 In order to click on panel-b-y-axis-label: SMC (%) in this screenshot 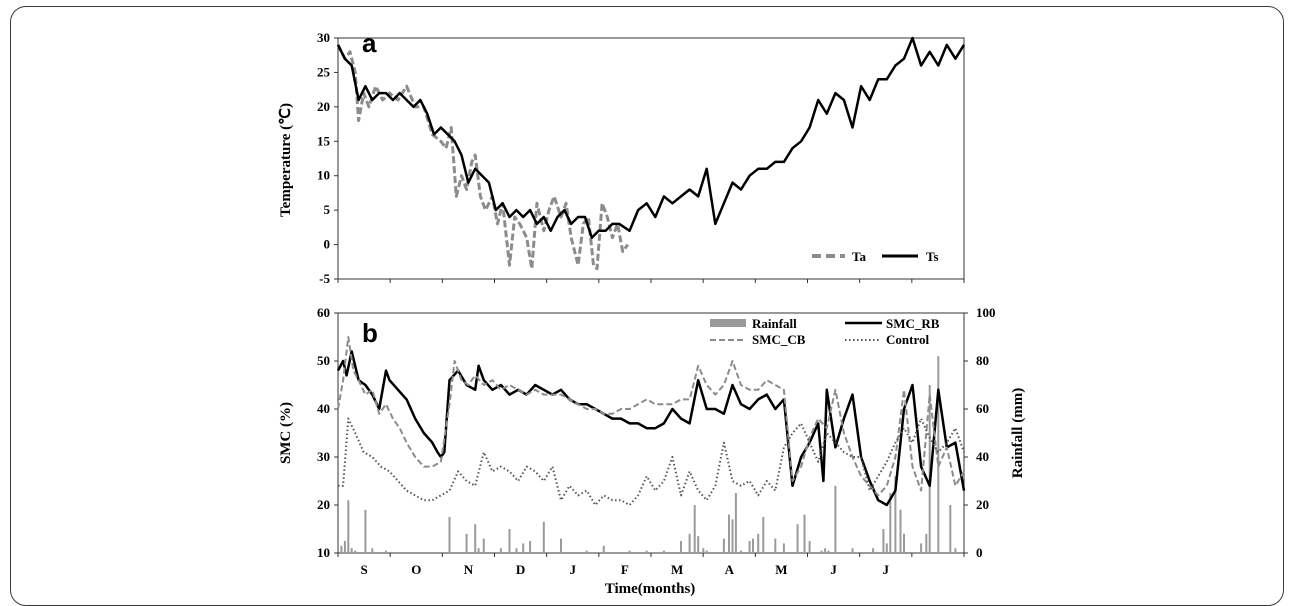, I will do `click(286, 433)`.